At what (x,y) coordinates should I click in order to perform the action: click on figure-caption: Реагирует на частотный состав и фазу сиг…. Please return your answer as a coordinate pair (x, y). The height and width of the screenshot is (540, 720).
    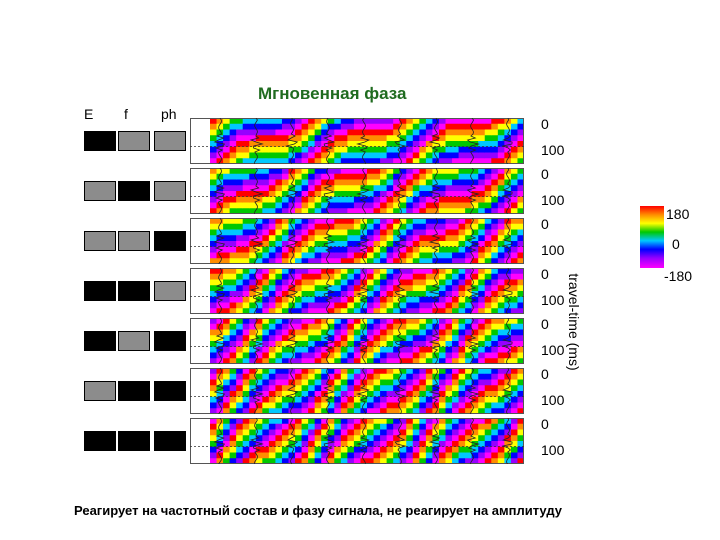
    Looking at the image, I should click on (318, 510).